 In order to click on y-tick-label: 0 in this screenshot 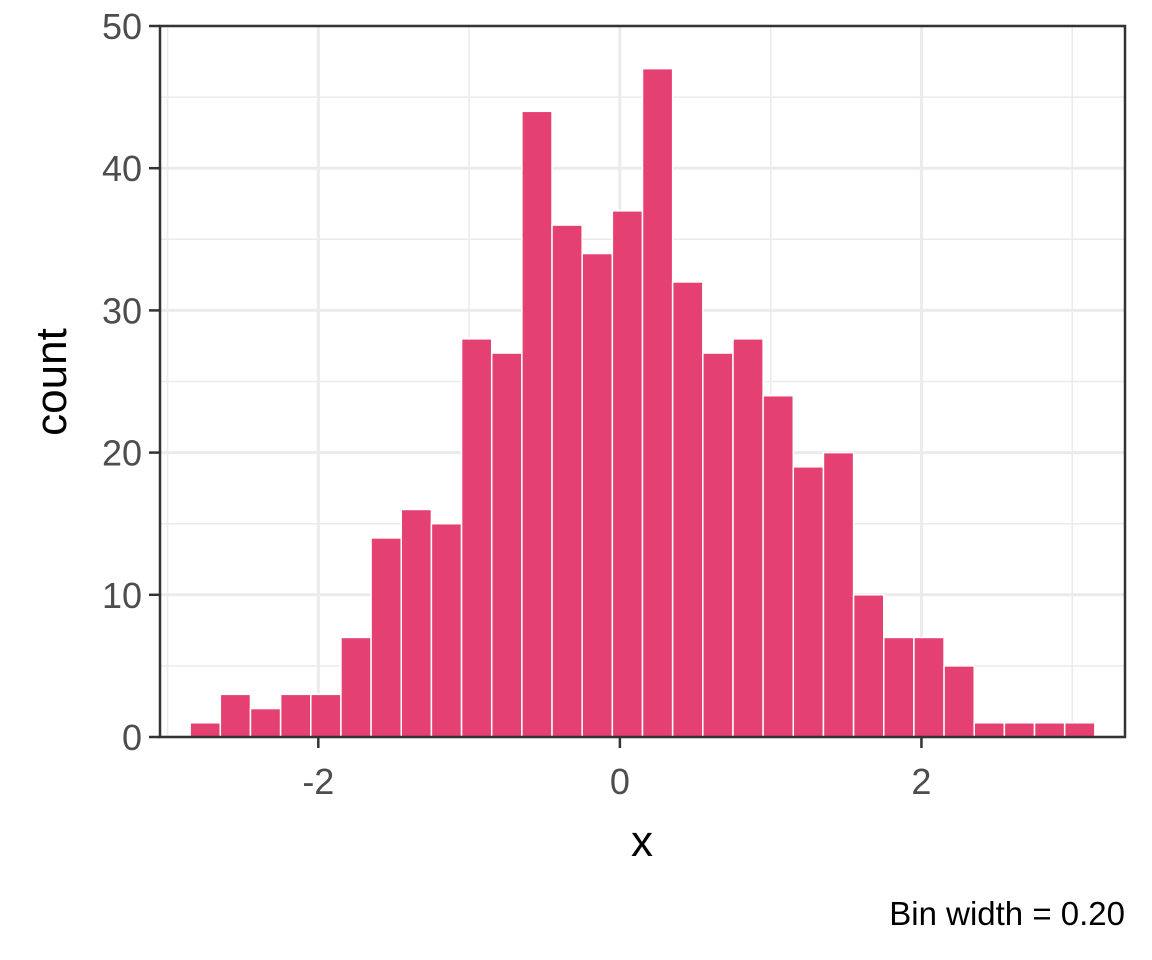, I will do `click(132, 737)`.